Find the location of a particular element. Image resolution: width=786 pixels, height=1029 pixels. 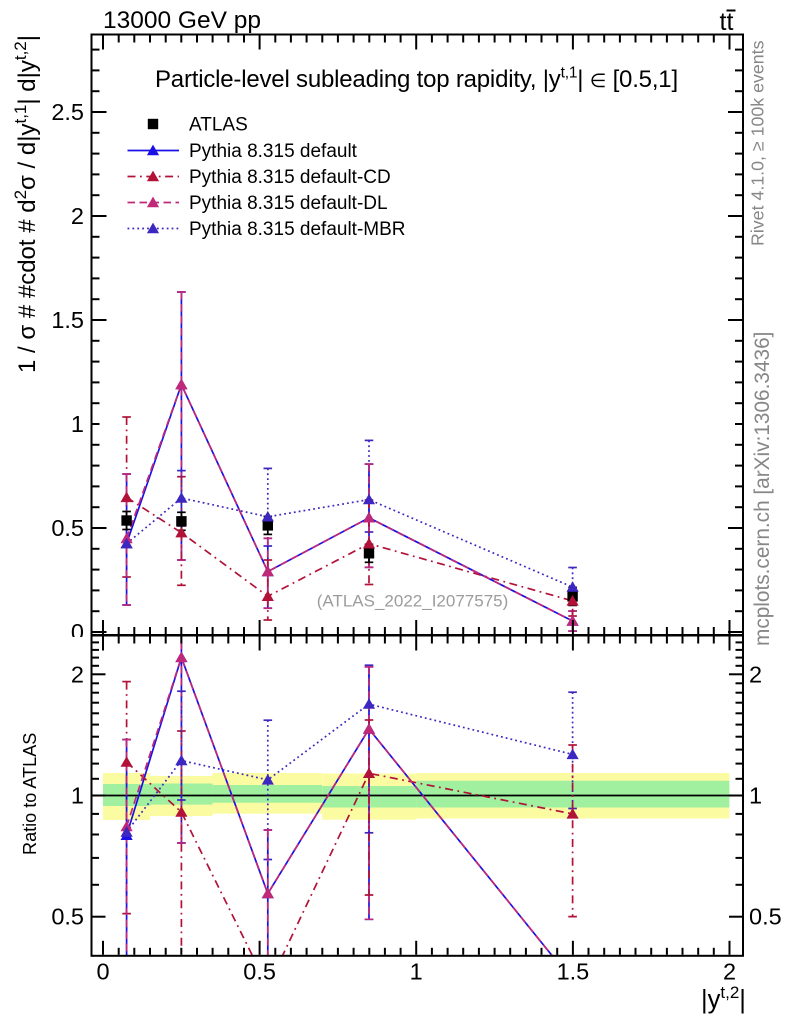

svg-text: Ratio to ATLAS is located at coordinates (30, 794).